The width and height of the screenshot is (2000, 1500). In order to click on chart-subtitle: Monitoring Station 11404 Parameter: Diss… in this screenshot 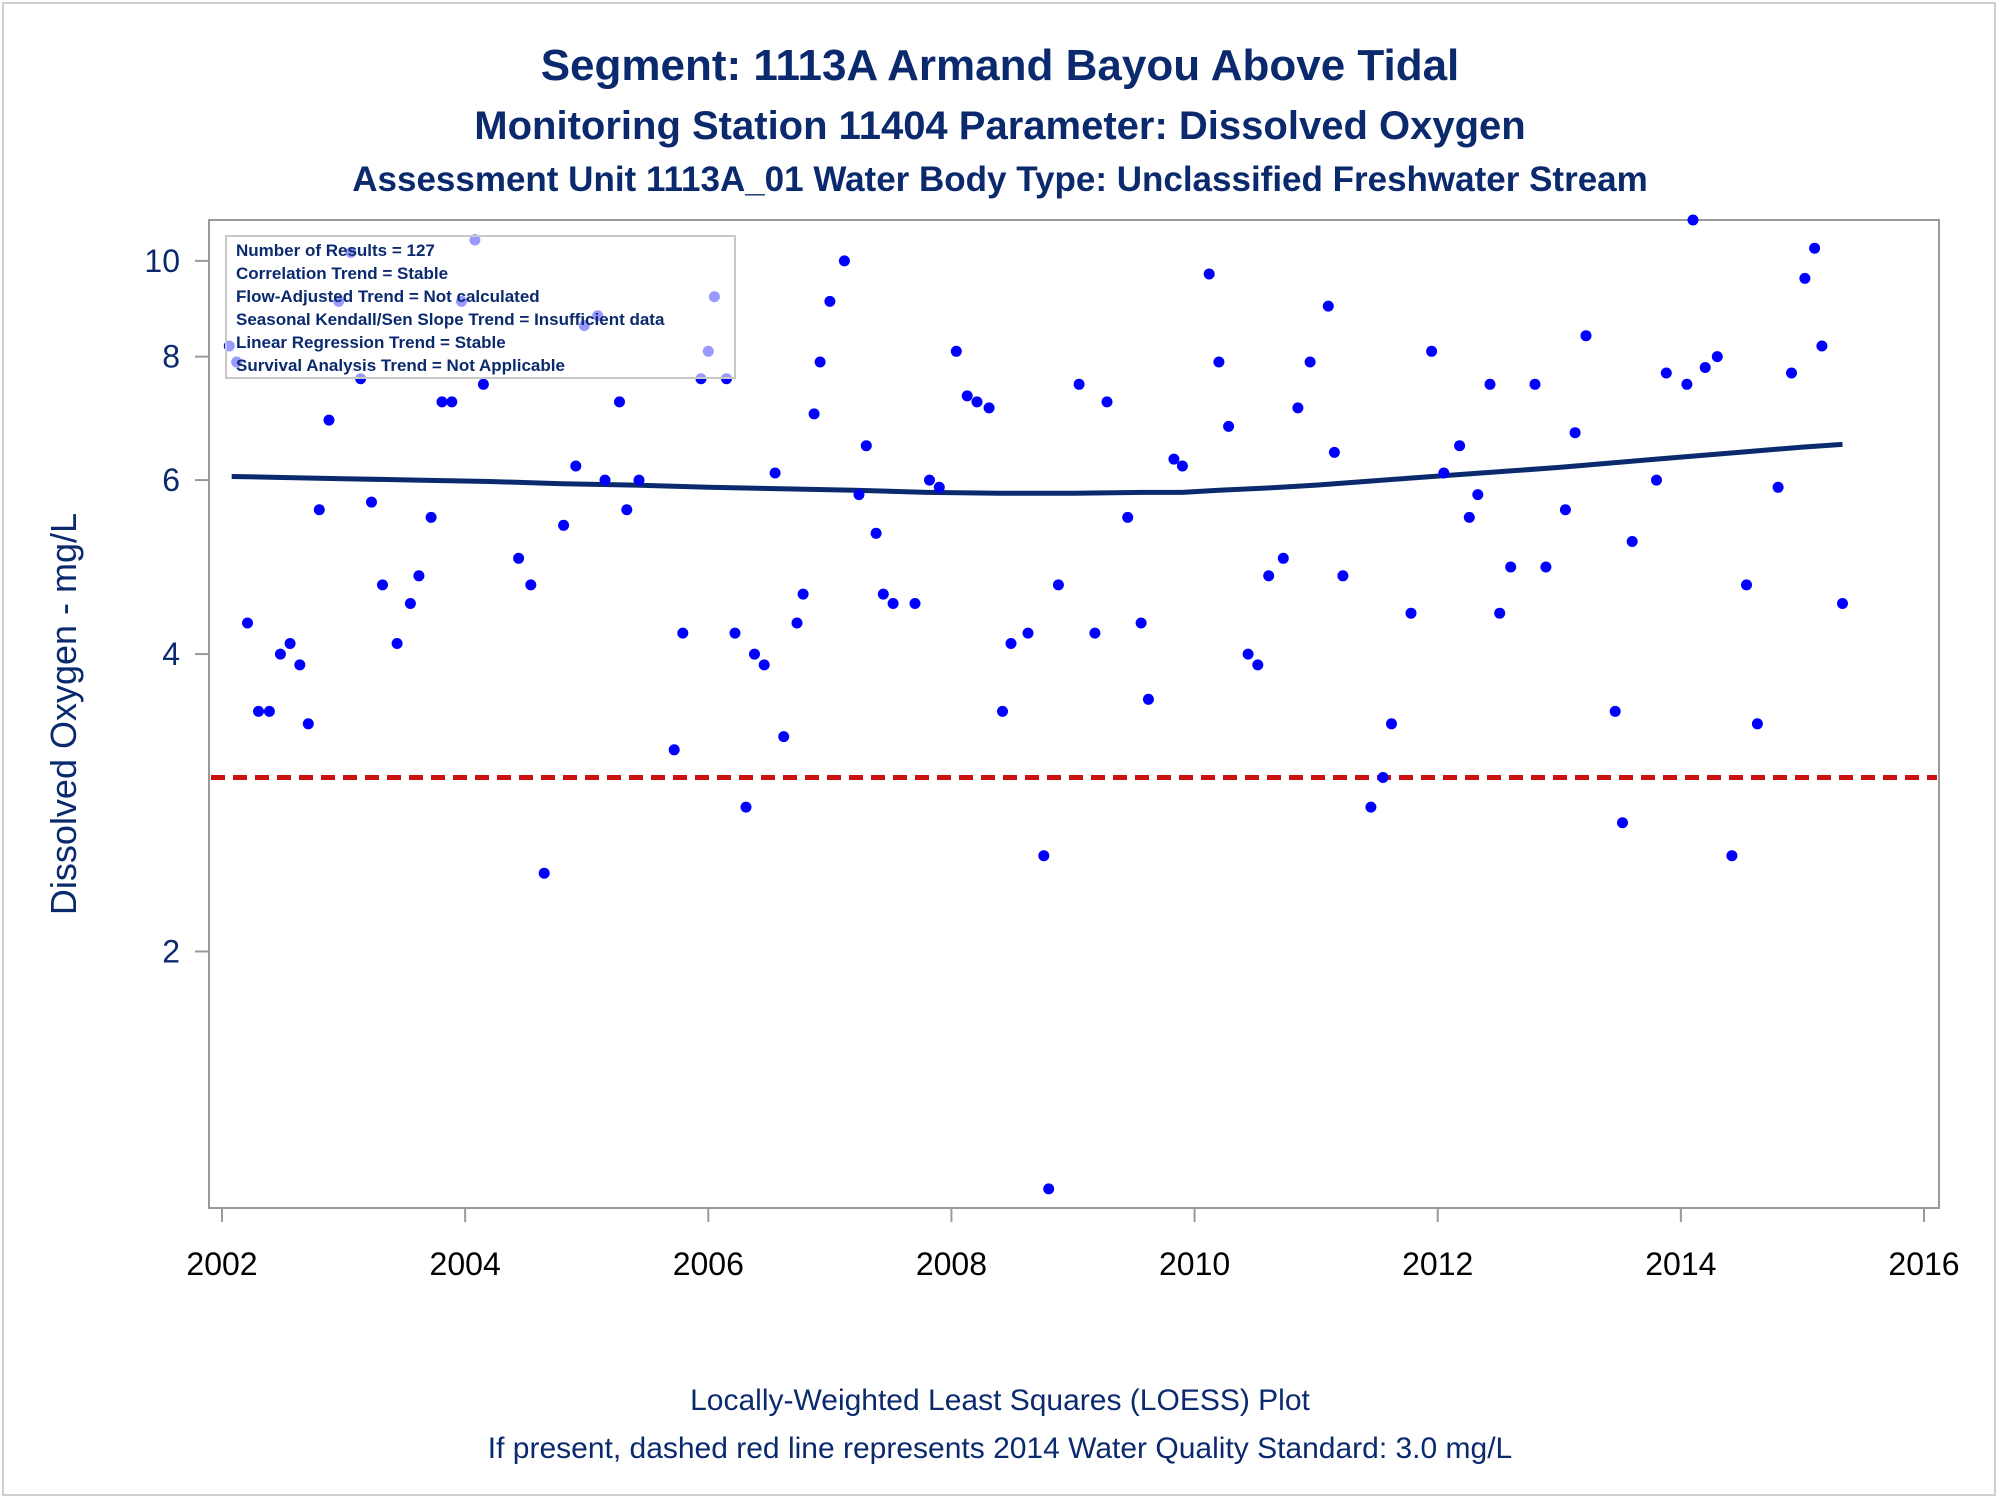, I will do `click(999, 126)`.